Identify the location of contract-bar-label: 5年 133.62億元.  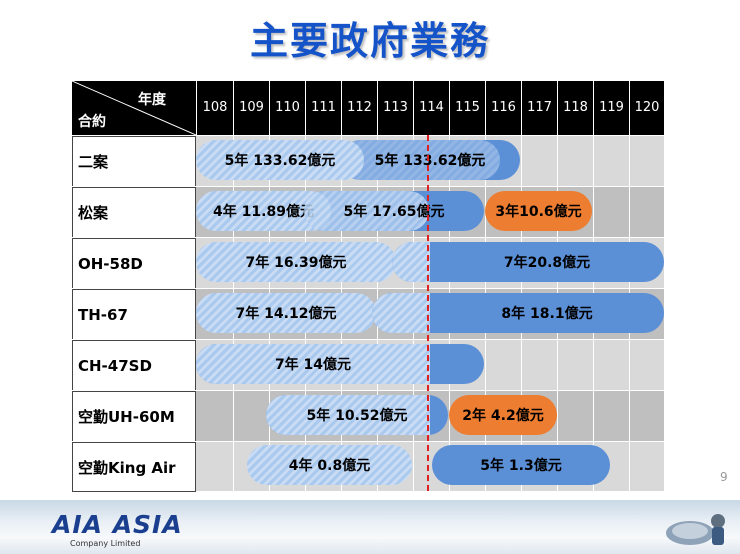
(430, 161).